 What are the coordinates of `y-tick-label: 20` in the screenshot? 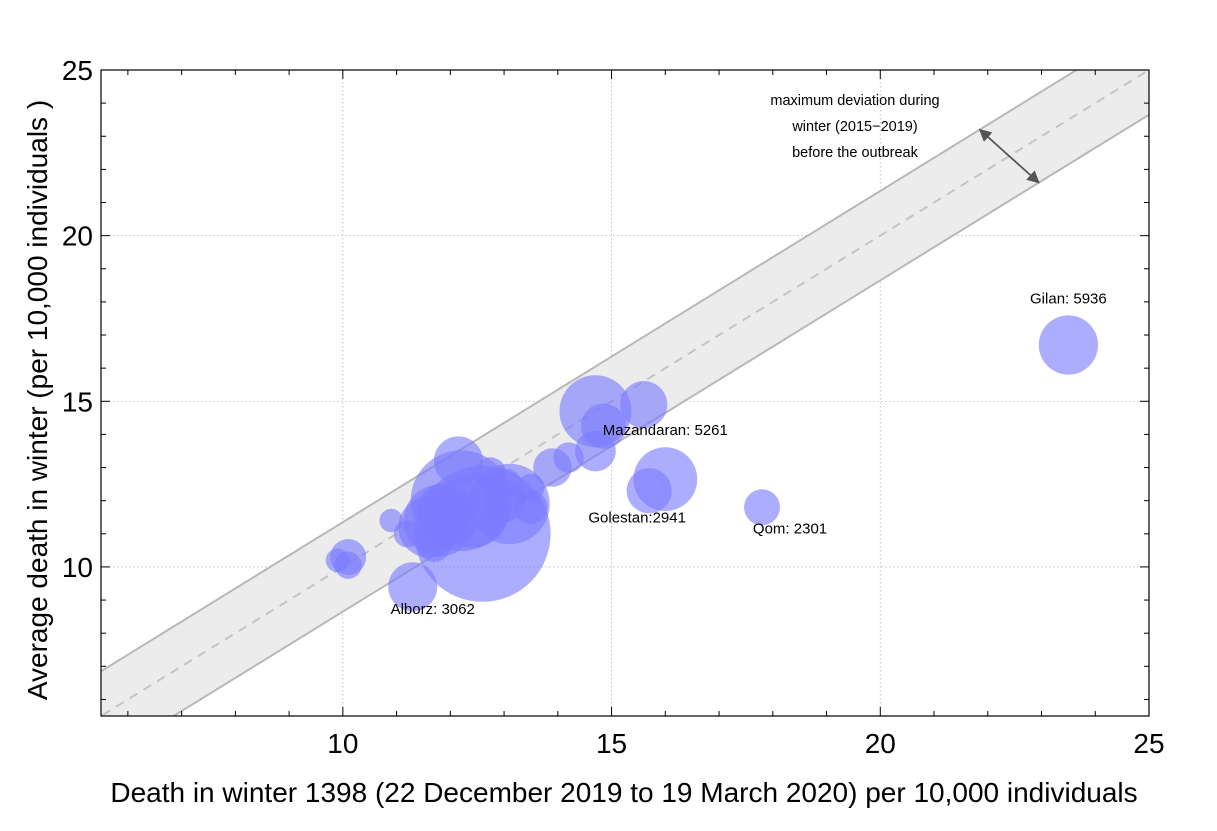 It's located at (77, 236).